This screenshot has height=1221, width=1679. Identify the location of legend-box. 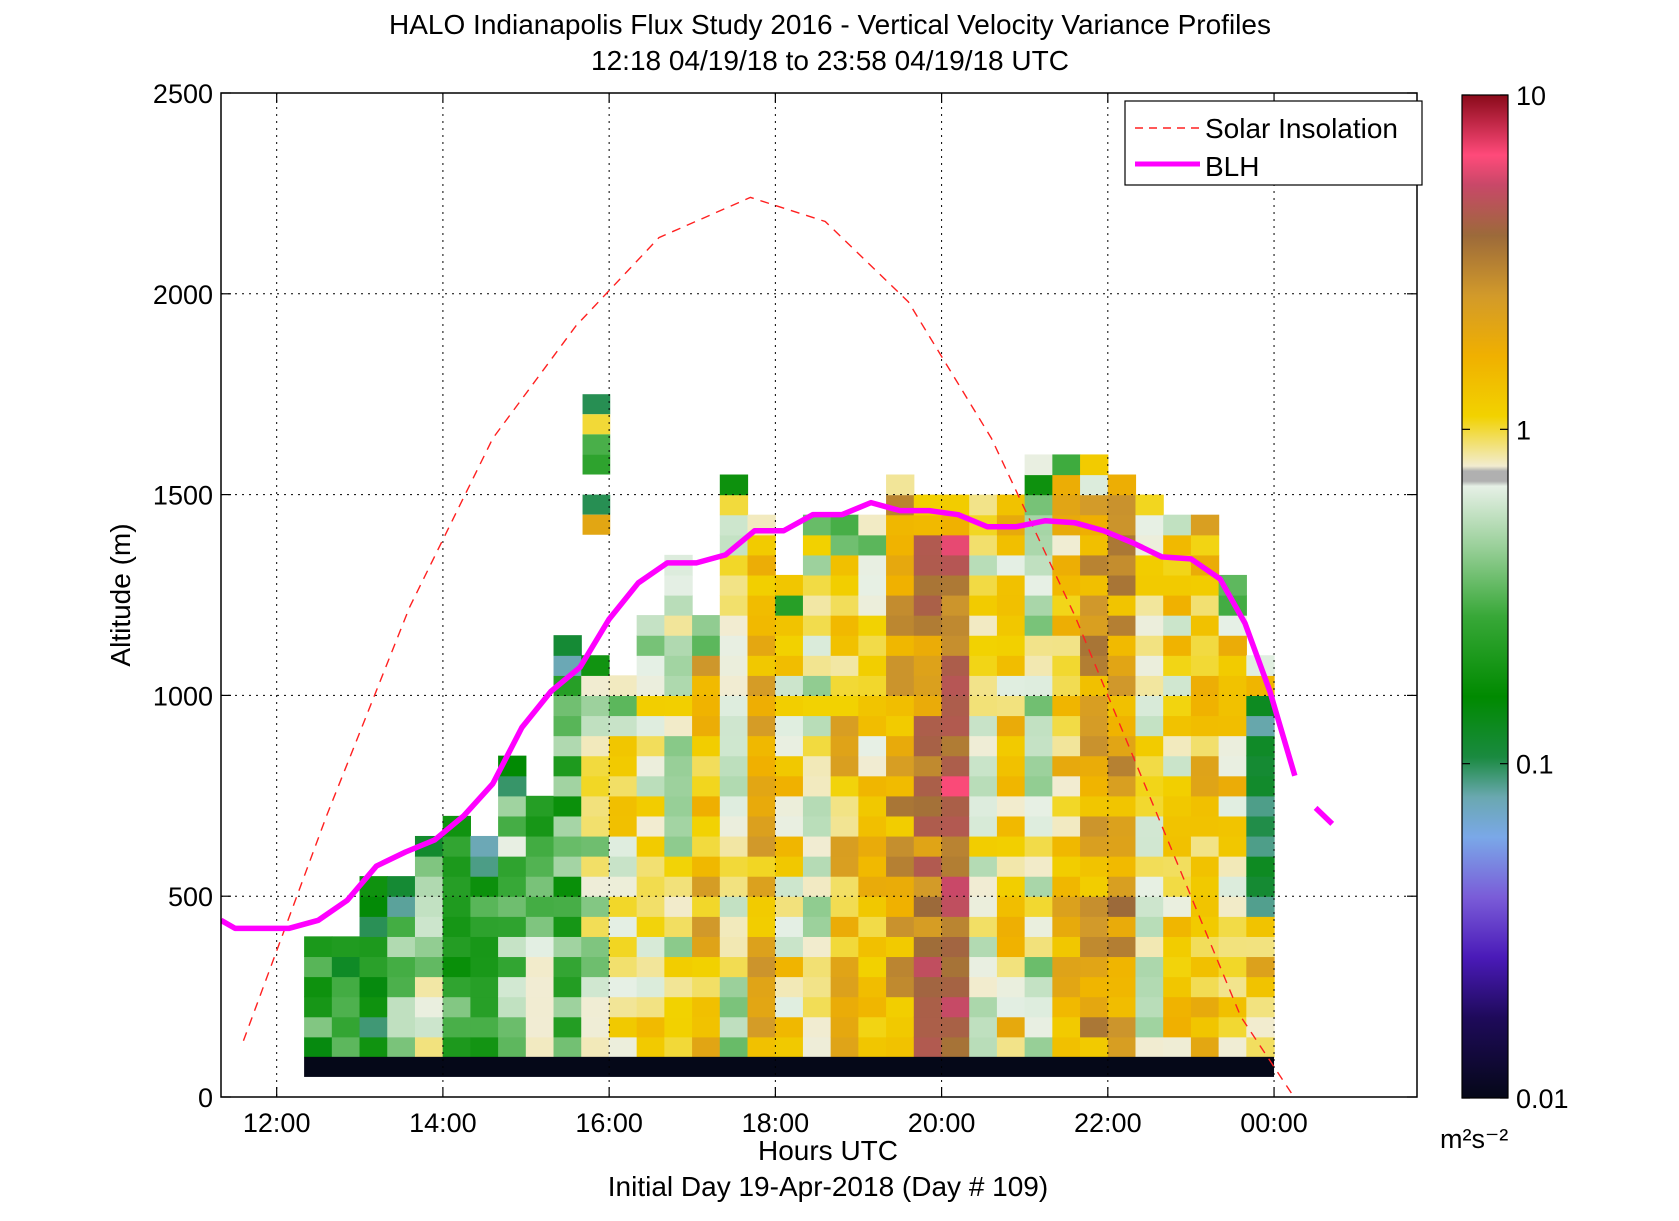
(1273, 143).